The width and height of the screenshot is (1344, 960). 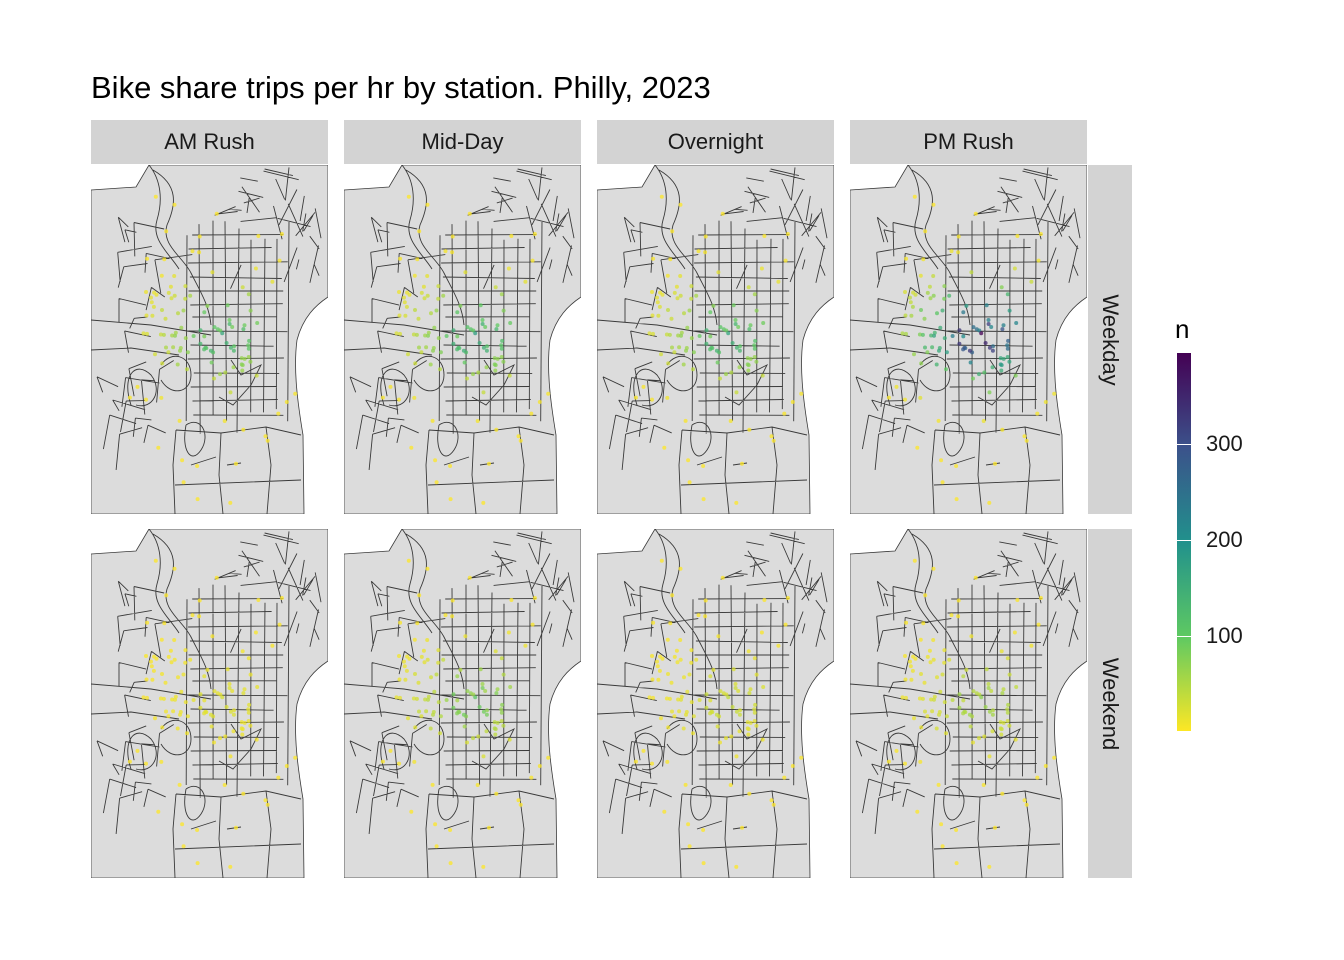 I want to click on map-panel-weekend-mid-day, so click(x=462, y=703).